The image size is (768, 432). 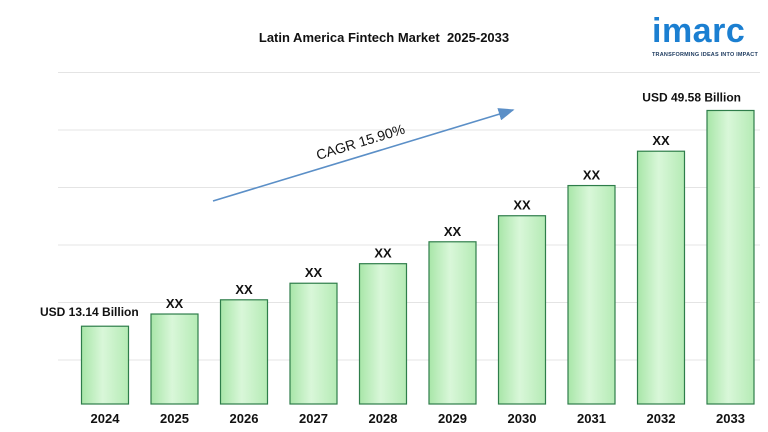 I want to click on x-tick-label: 2026, so click(x=244, y=418).